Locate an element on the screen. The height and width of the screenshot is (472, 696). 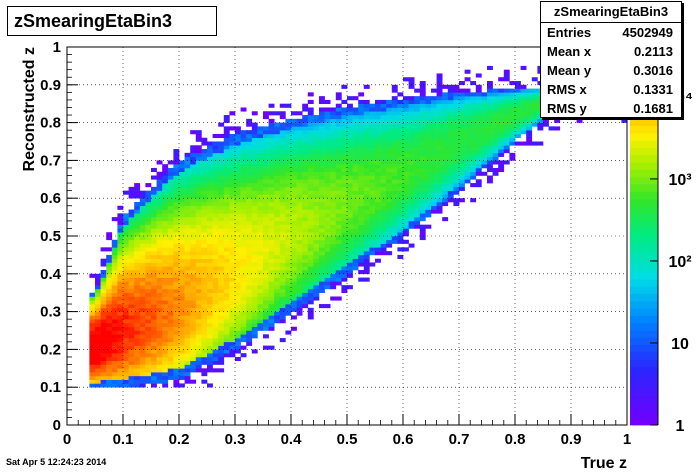
y-tick-label: 0.5 is located at coordinates (50, 236).